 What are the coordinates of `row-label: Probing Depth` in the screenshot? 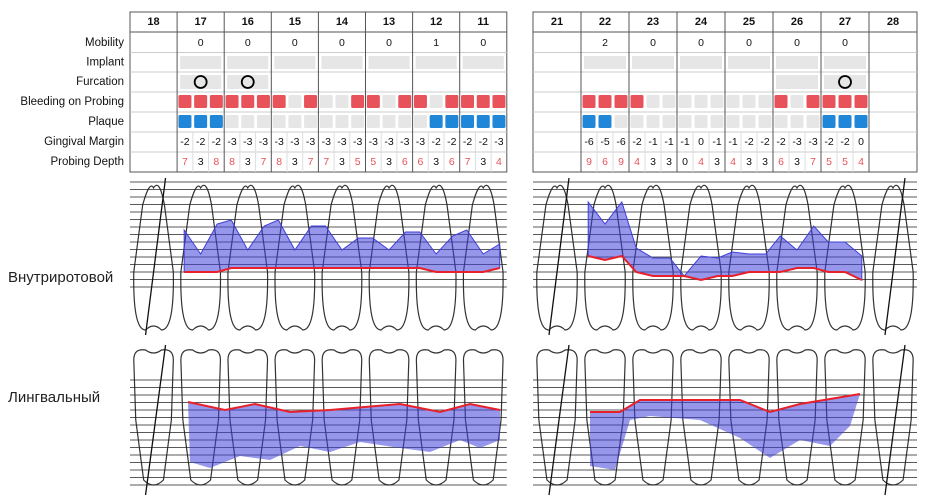 It's located at (87, 162).